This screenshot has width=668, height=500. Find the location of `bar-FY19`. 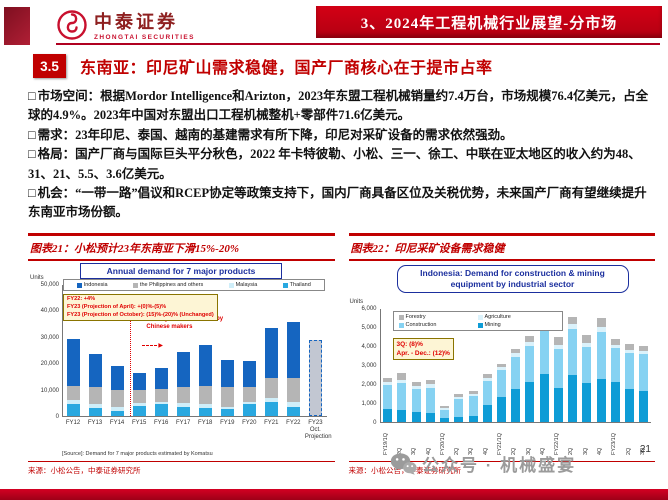

bar-FY19 is located at coordinates (228, 350).